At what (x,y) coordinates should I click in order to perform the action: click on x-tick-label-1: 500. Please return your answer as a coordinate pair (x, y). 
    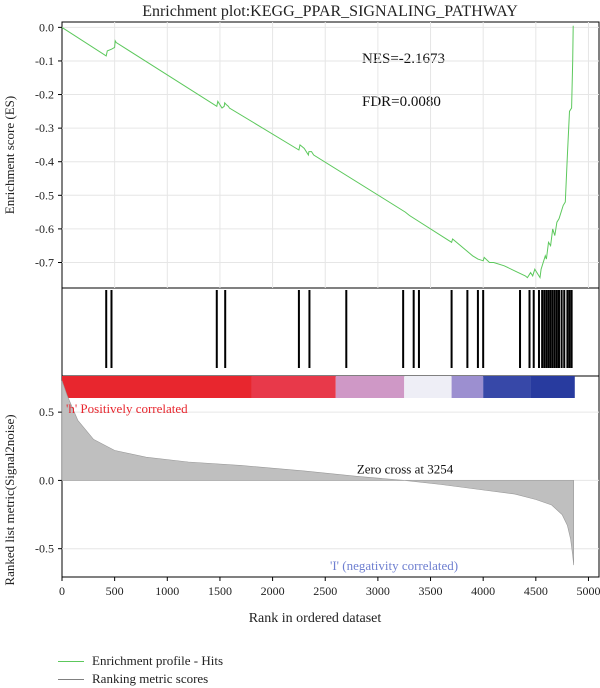
    Looking at the image, I should click on (115, 591).